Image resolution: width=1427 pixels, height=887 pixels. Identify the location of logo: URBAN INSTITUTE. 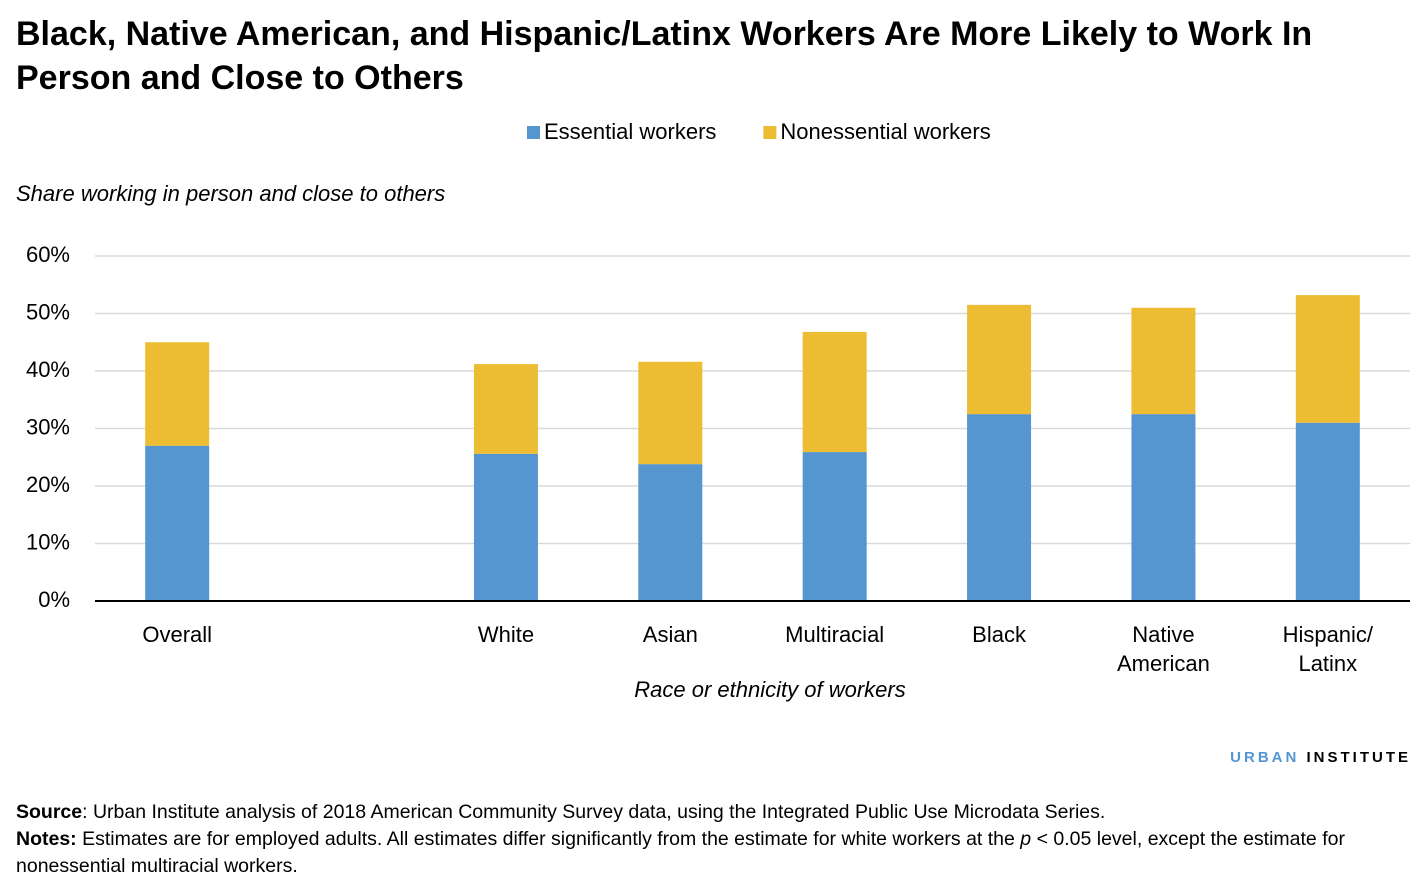
(1320, 757).